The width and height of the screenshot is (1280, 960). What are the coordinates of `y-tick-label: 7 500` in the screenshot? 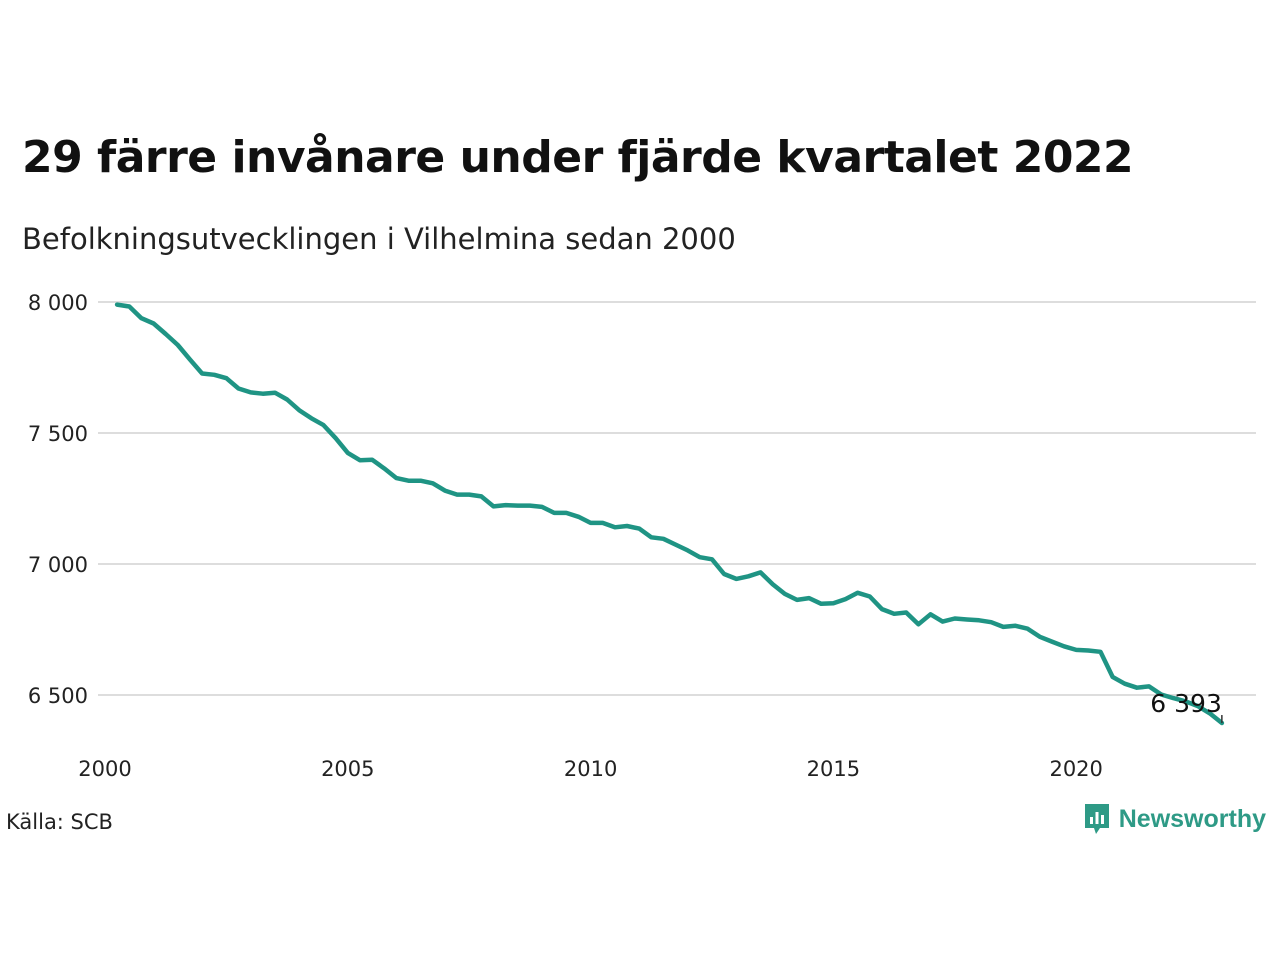 It's located at (58, 434).